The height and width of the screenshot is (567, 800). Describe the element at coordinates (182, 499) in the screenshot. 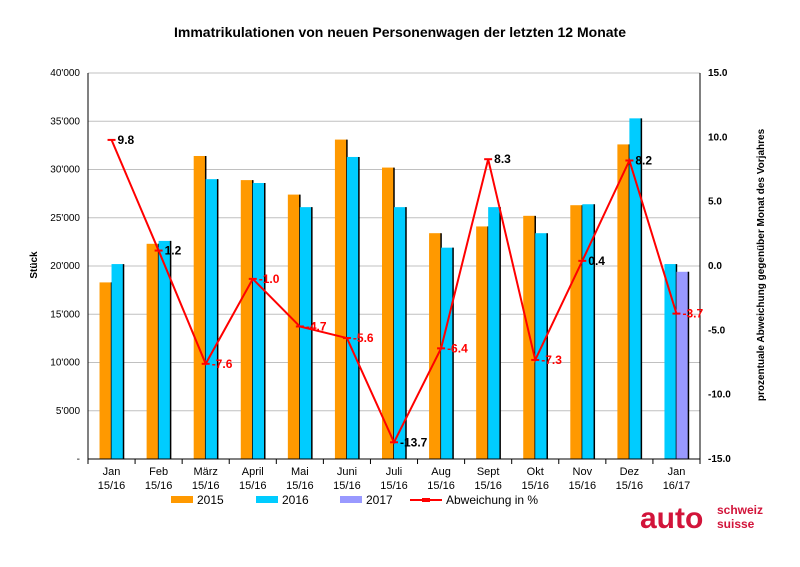

I see `legend-swatch-2015` at that location.